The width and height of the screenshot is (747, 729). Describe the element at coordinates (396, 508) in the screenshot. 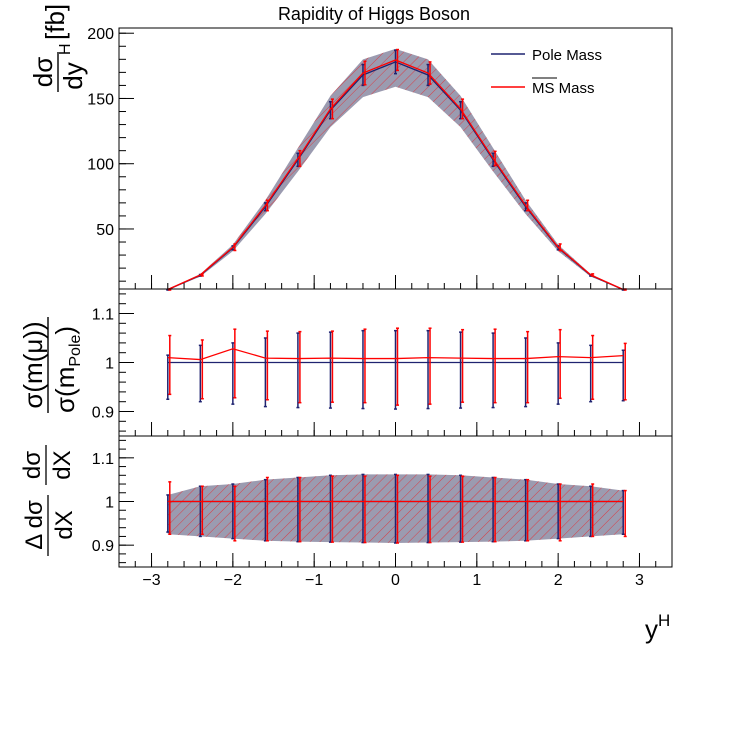

I see `uncertainty-series-group` at that location.